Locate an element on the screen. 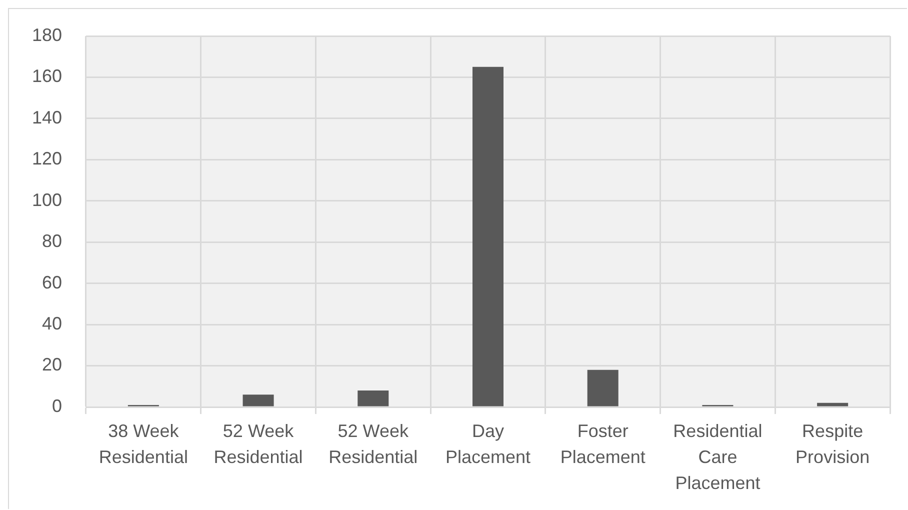 The height and width of the screenshot is (510, 908). y-tick-label: 20 is located at coordinates (52, 364).